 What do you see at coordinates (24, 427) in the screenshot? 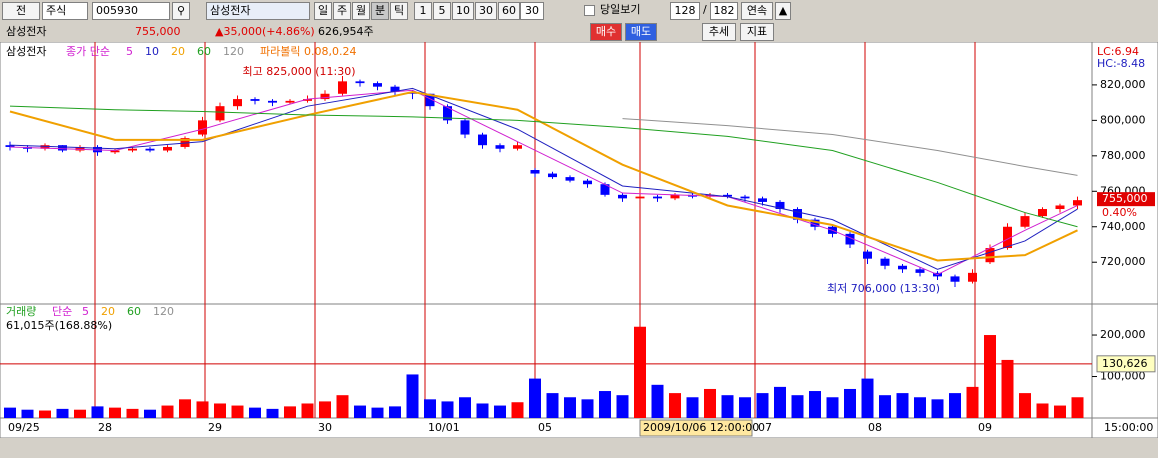
I see `x-tick-label: 09/25` at bounding box center [24, 427].